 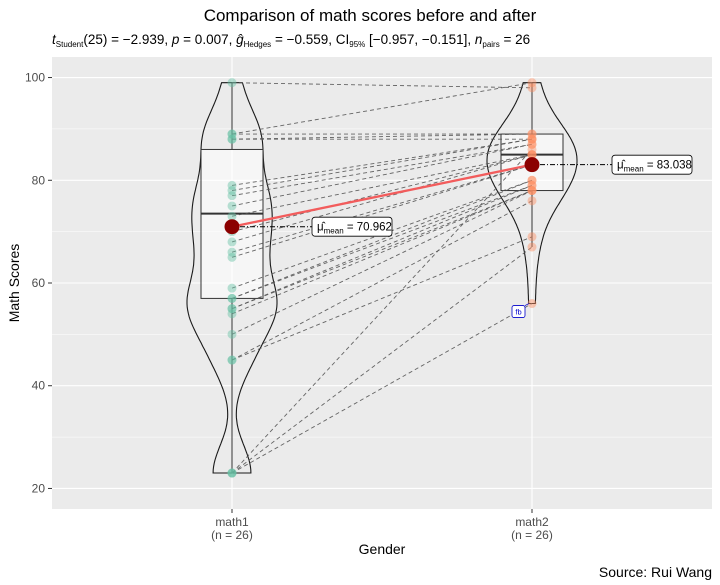 What do you see at coordinates (532, 165) in the screenshot?
I see `mean-point-math2` at bounding box center [532, 165].